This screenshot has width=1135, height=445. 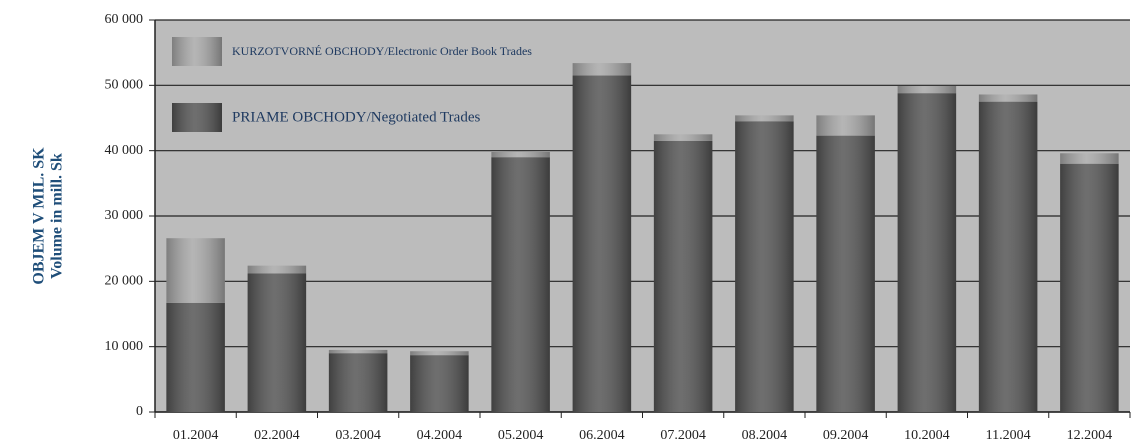 I want to click on y-tick-label: 30 000, so click(x=124, y=215).